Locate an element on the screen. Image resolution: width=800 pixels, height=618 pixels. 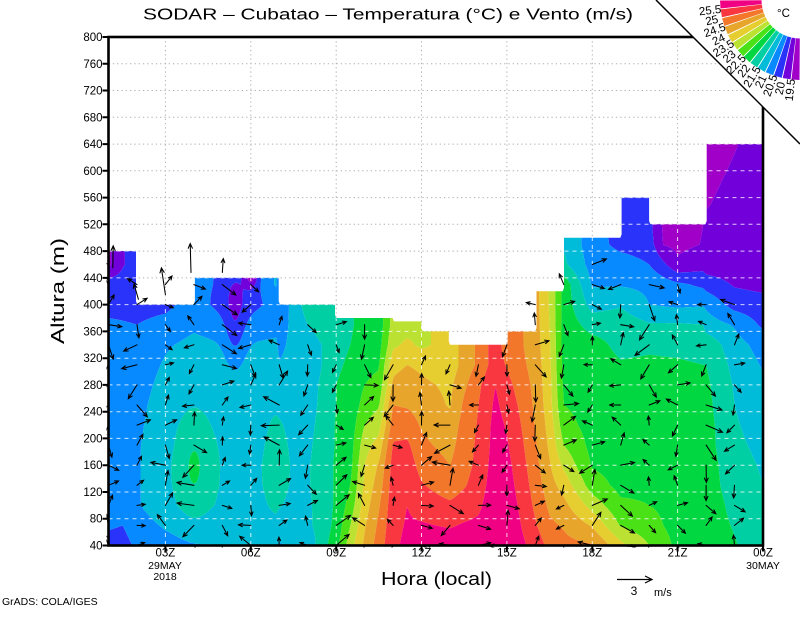
svg-text: 640 is located at coordinates (92, 145).